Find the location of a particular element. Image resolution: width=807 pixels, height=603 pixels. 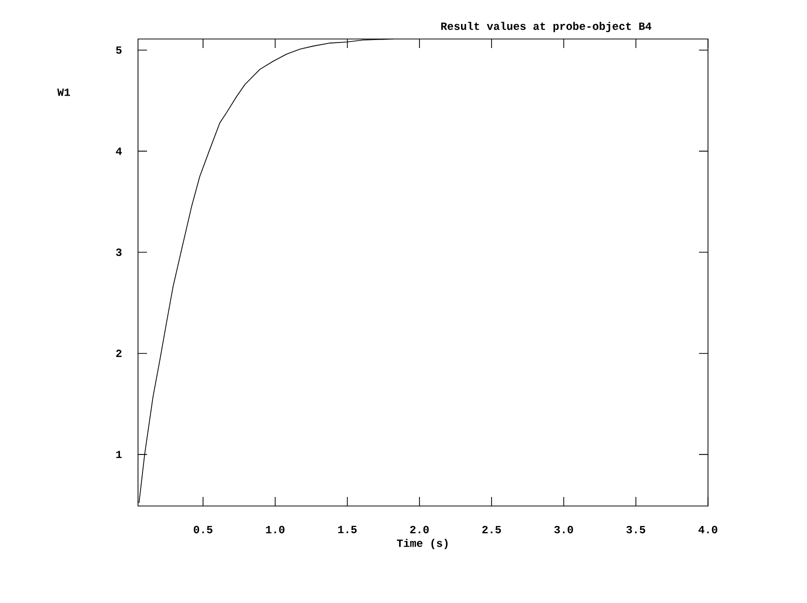

x-tick-label: 2.0 is located at coordinates (419, 530).